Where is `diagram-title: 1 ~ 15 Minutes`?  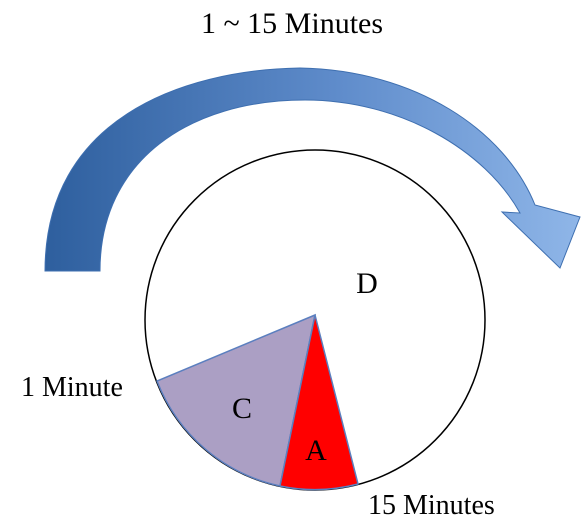 diagram-title: 1 ~ 15 Minutes is located at coordinates (292, 23).